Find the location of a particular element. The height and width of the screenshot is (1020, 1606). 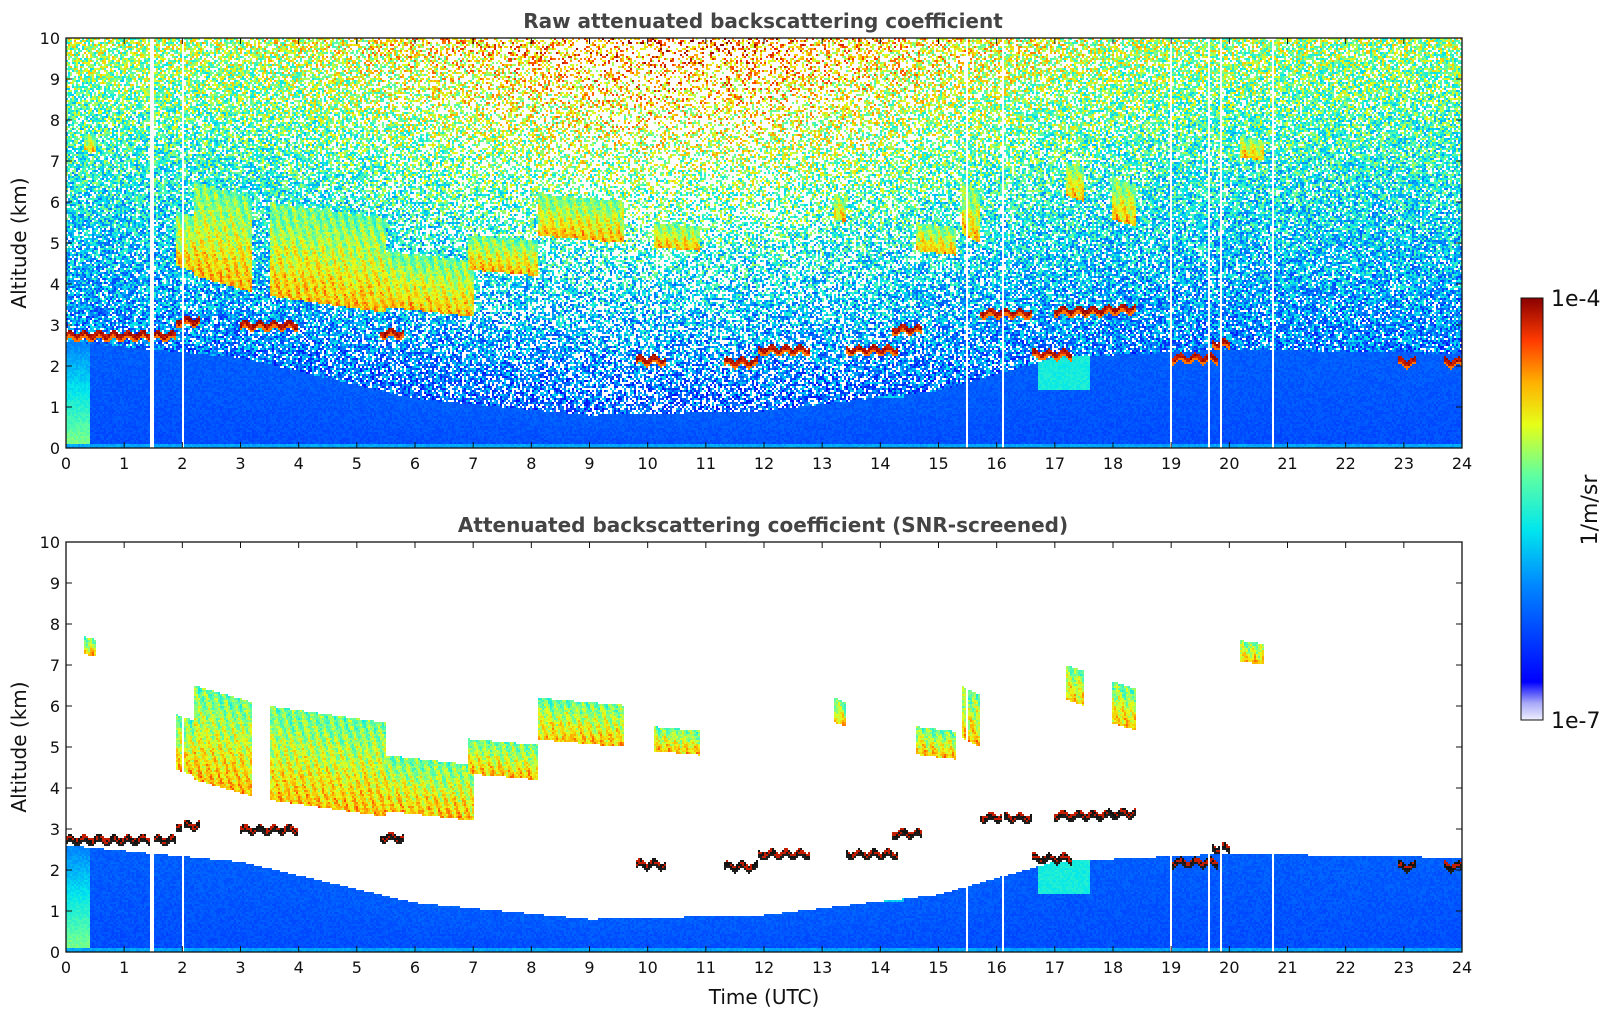

panel-raw-xtick-label: 7 is located at coordinates (473, 463).